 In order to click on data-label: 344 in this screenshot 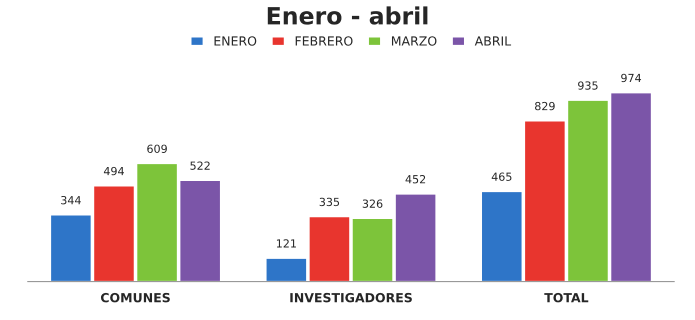, I will do `click(71, 200)`.